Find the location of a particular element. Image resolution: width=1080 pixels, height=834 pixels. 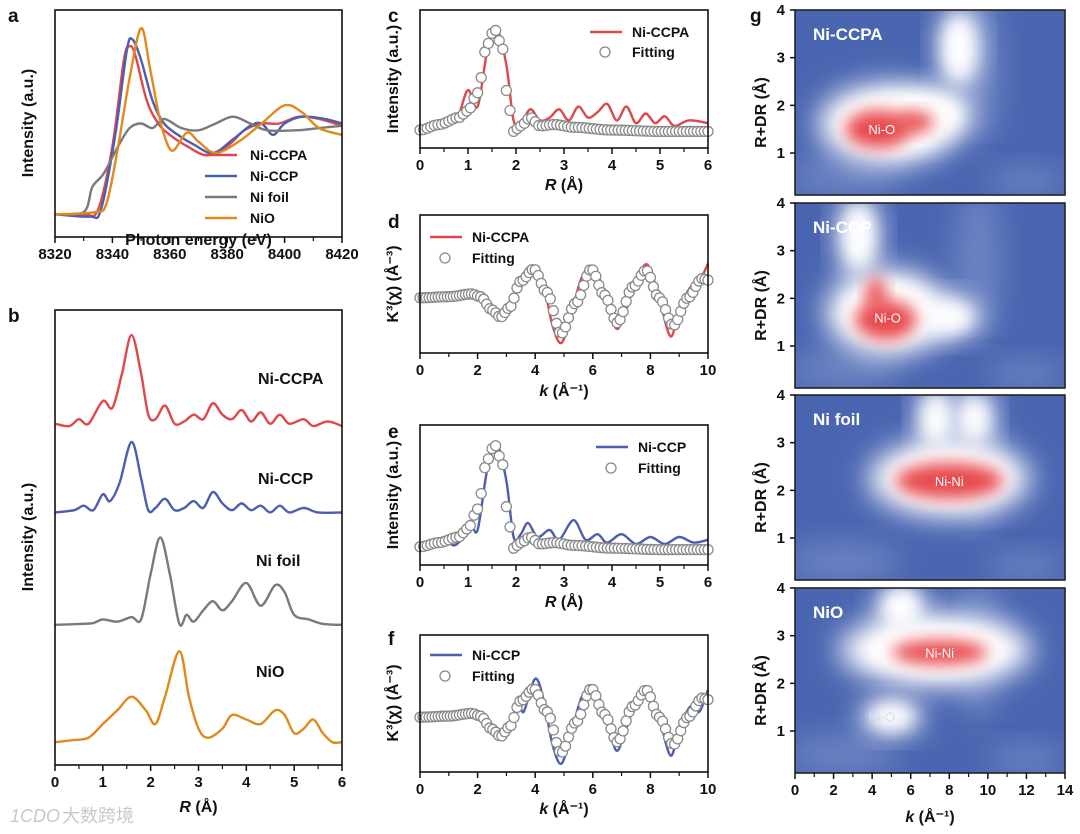

legend: Ni-CCPA Fitting is located at coordinates (479, 247).